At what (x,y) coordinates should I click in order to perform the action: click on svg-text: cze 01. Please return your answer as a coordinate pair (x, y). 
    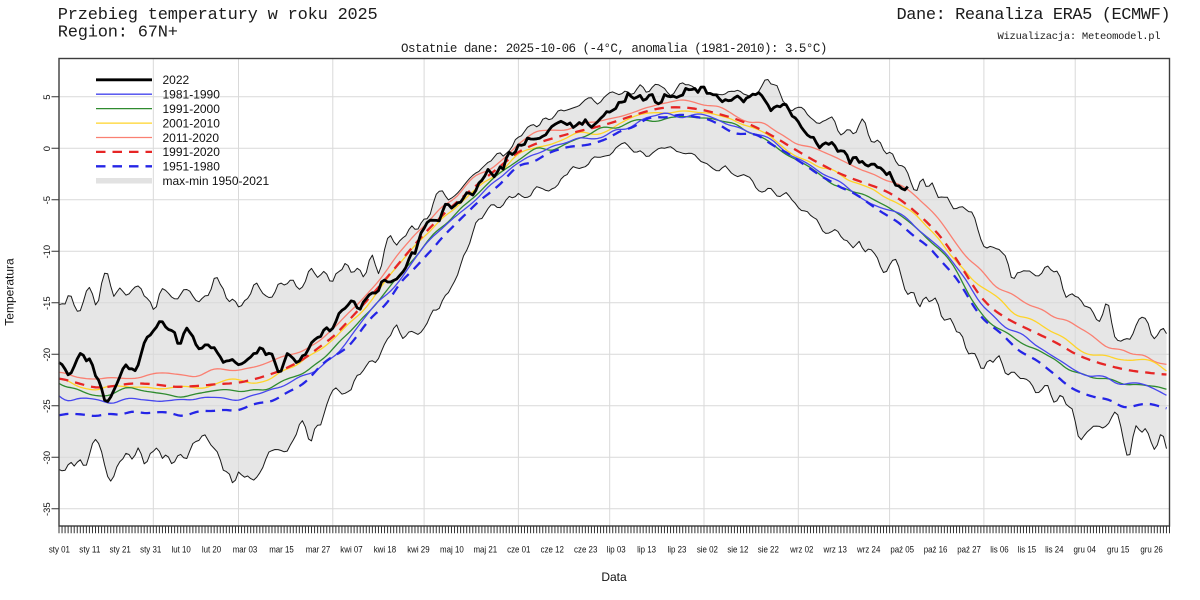
    Looking at the image, I should click on (518, 548).